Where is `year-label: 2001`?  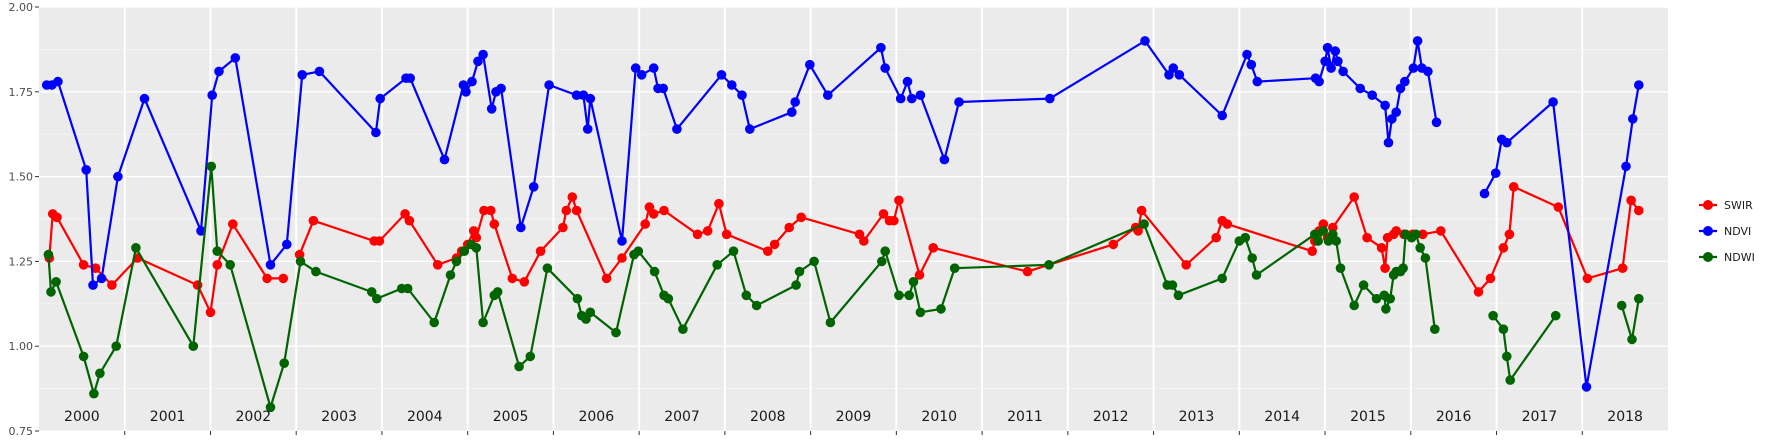
year-label: 2001 is located at coordinates (168, 417).